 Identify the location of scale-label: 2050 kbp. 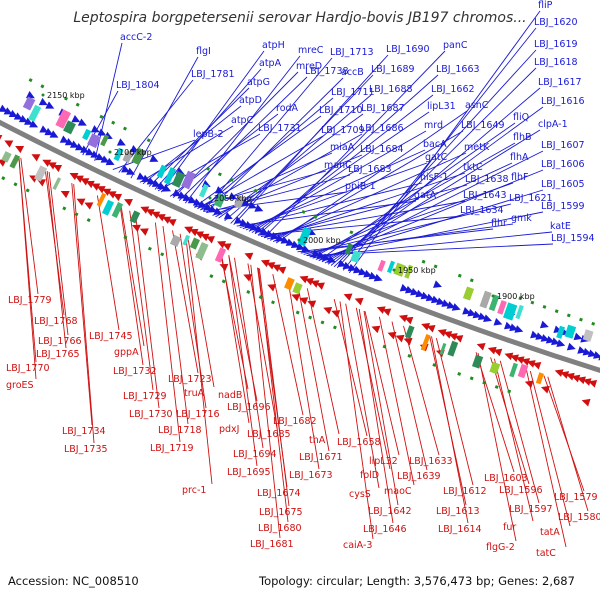
(233, 198).